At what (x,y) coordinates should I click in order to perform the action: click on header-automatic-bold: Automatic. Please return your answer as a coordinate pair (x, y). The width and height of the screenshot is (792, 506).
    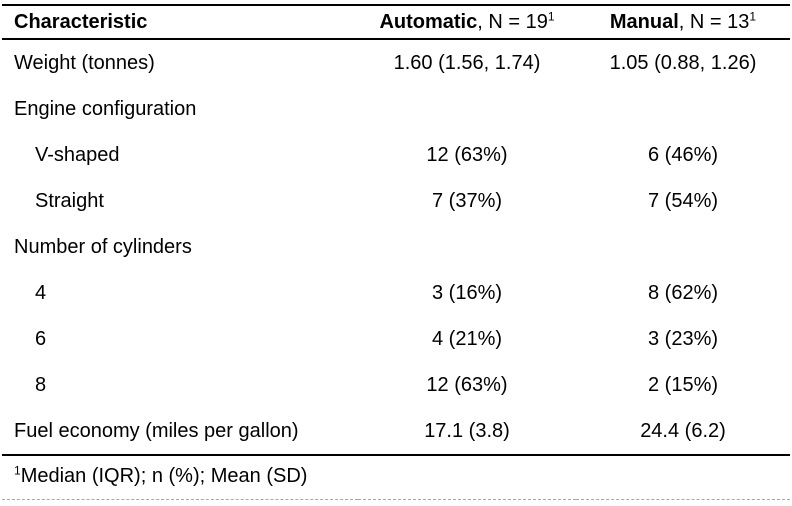
    Looking at the image, I should click on (428, 22).